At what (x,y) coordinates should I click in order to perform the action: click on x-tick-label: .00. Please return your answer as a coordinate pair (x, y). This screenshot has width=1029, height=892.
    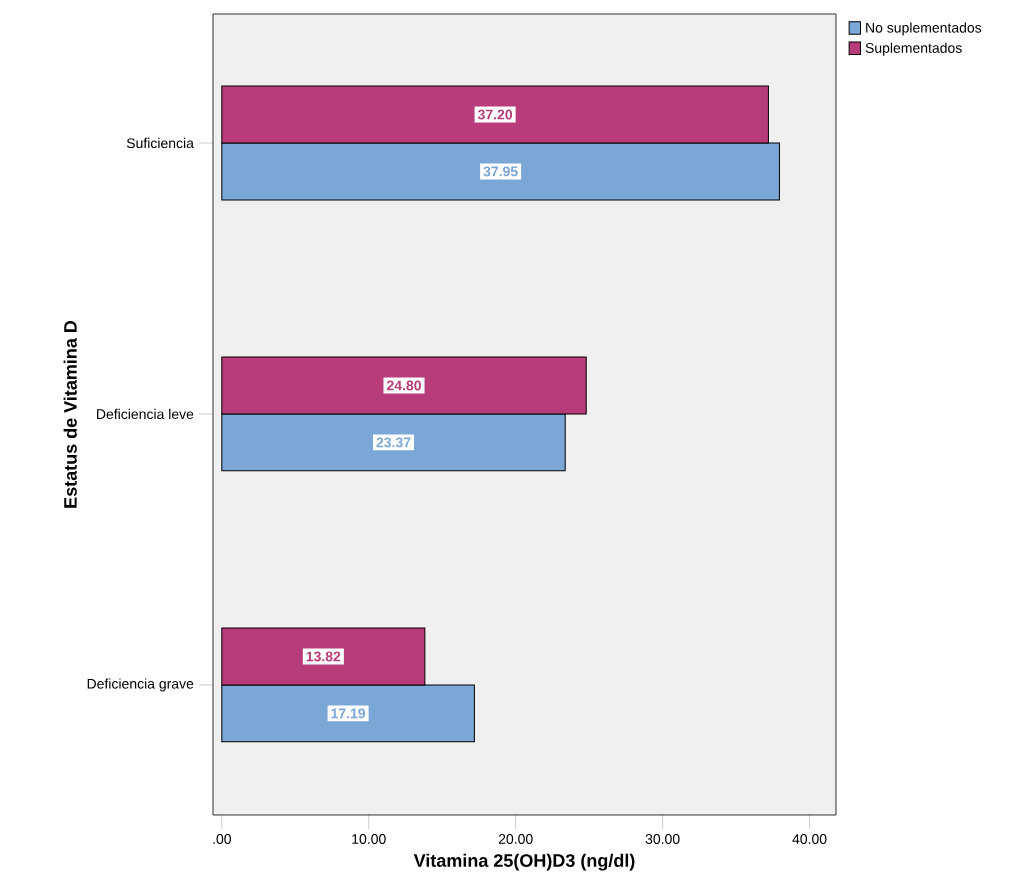
    Looking at the image, I should click on (222, 839).